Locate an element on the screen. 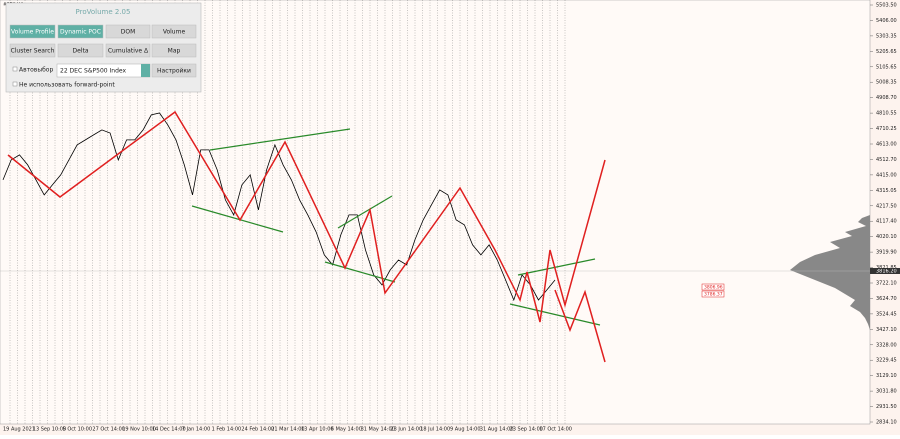  price-label: 5105.65 is located at coordinates (886, 67).